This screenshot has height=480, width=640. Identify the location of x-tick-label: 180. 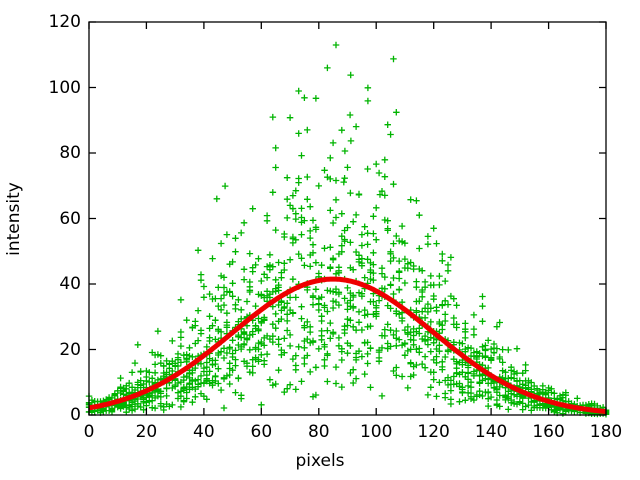
(606, 432).